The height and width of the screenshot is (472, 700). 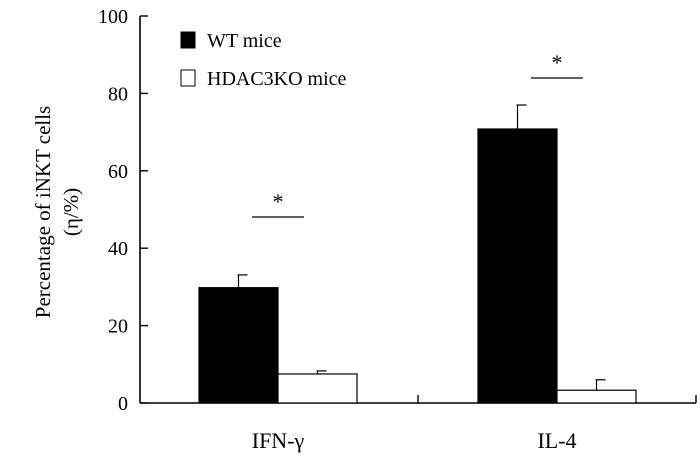 What do you see at coordinates (71, 212) in the screenshot?
I see `y-axis-label-line2: (η/%)` at bounding box center [71, 212].